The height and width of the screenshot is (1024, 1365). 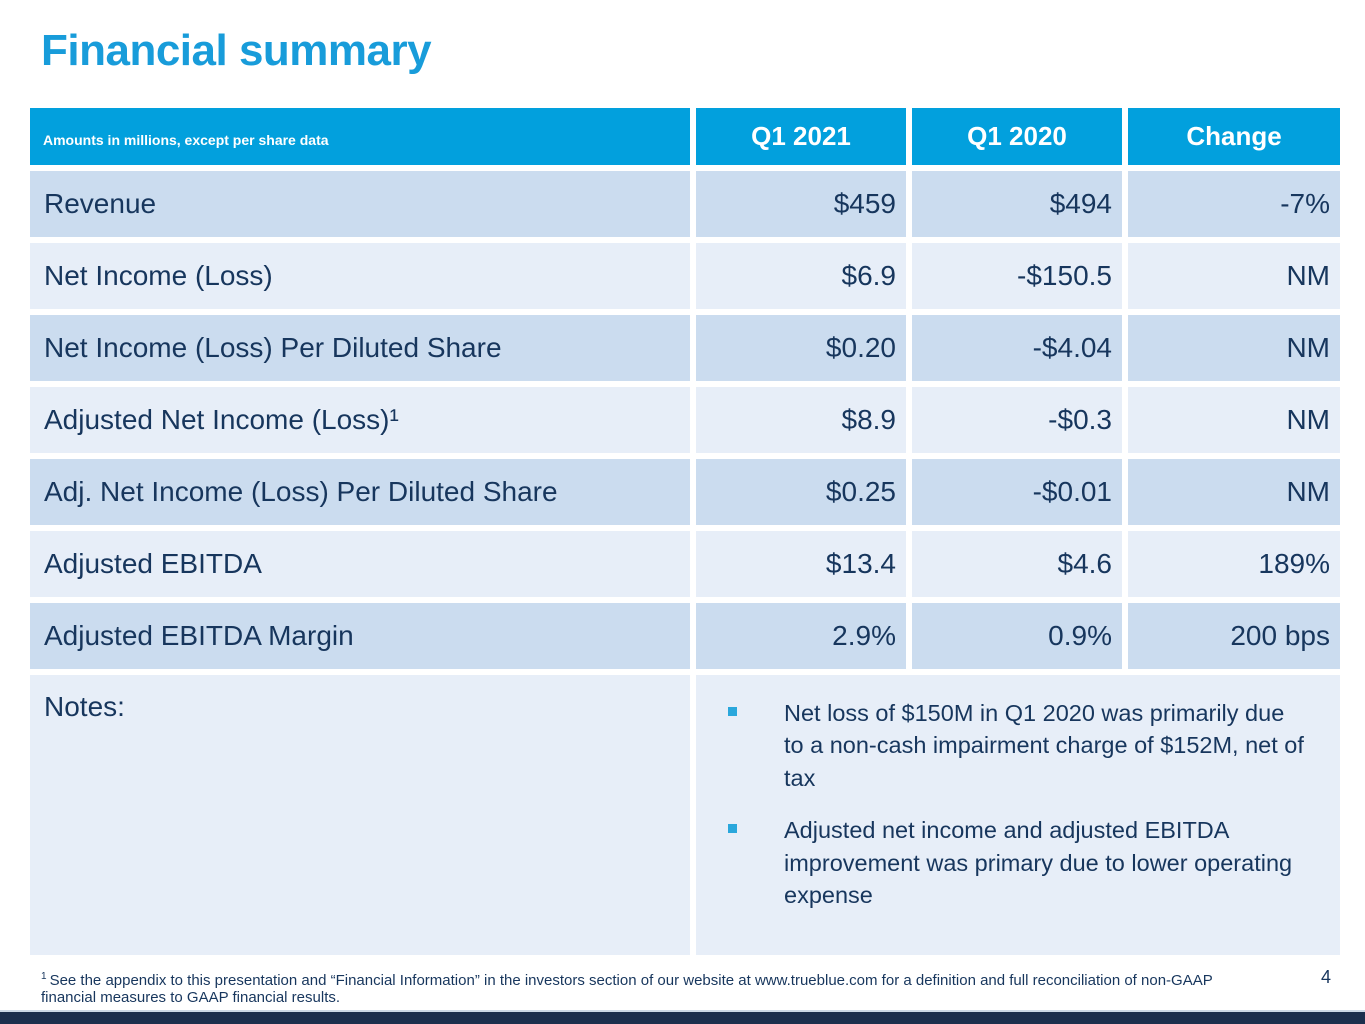 What do you see at coordinates (1017, 136) in the screenshot?
I see `column-header-q1-2020: Q1 2020` at bounding box center [1017, 136].